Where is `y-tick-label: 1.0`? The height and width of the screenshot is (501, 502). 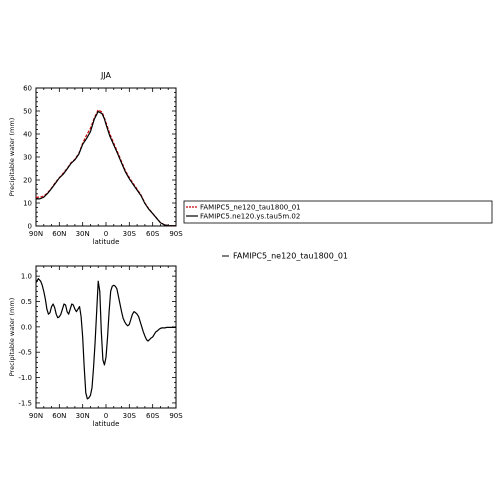 y-tick-label: 1.0 is located at coordinates (26, 277).